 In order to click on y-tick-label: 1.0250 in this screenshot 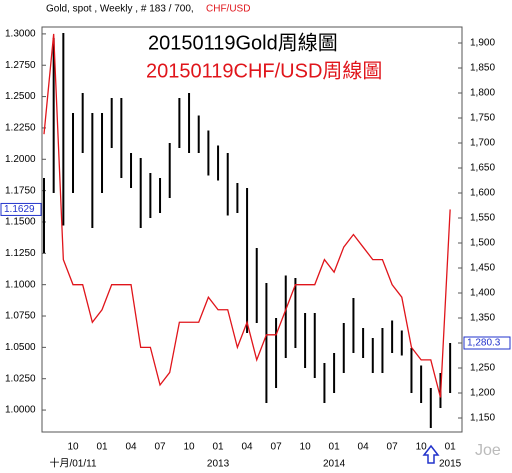, I will do `click(20, 378)`.